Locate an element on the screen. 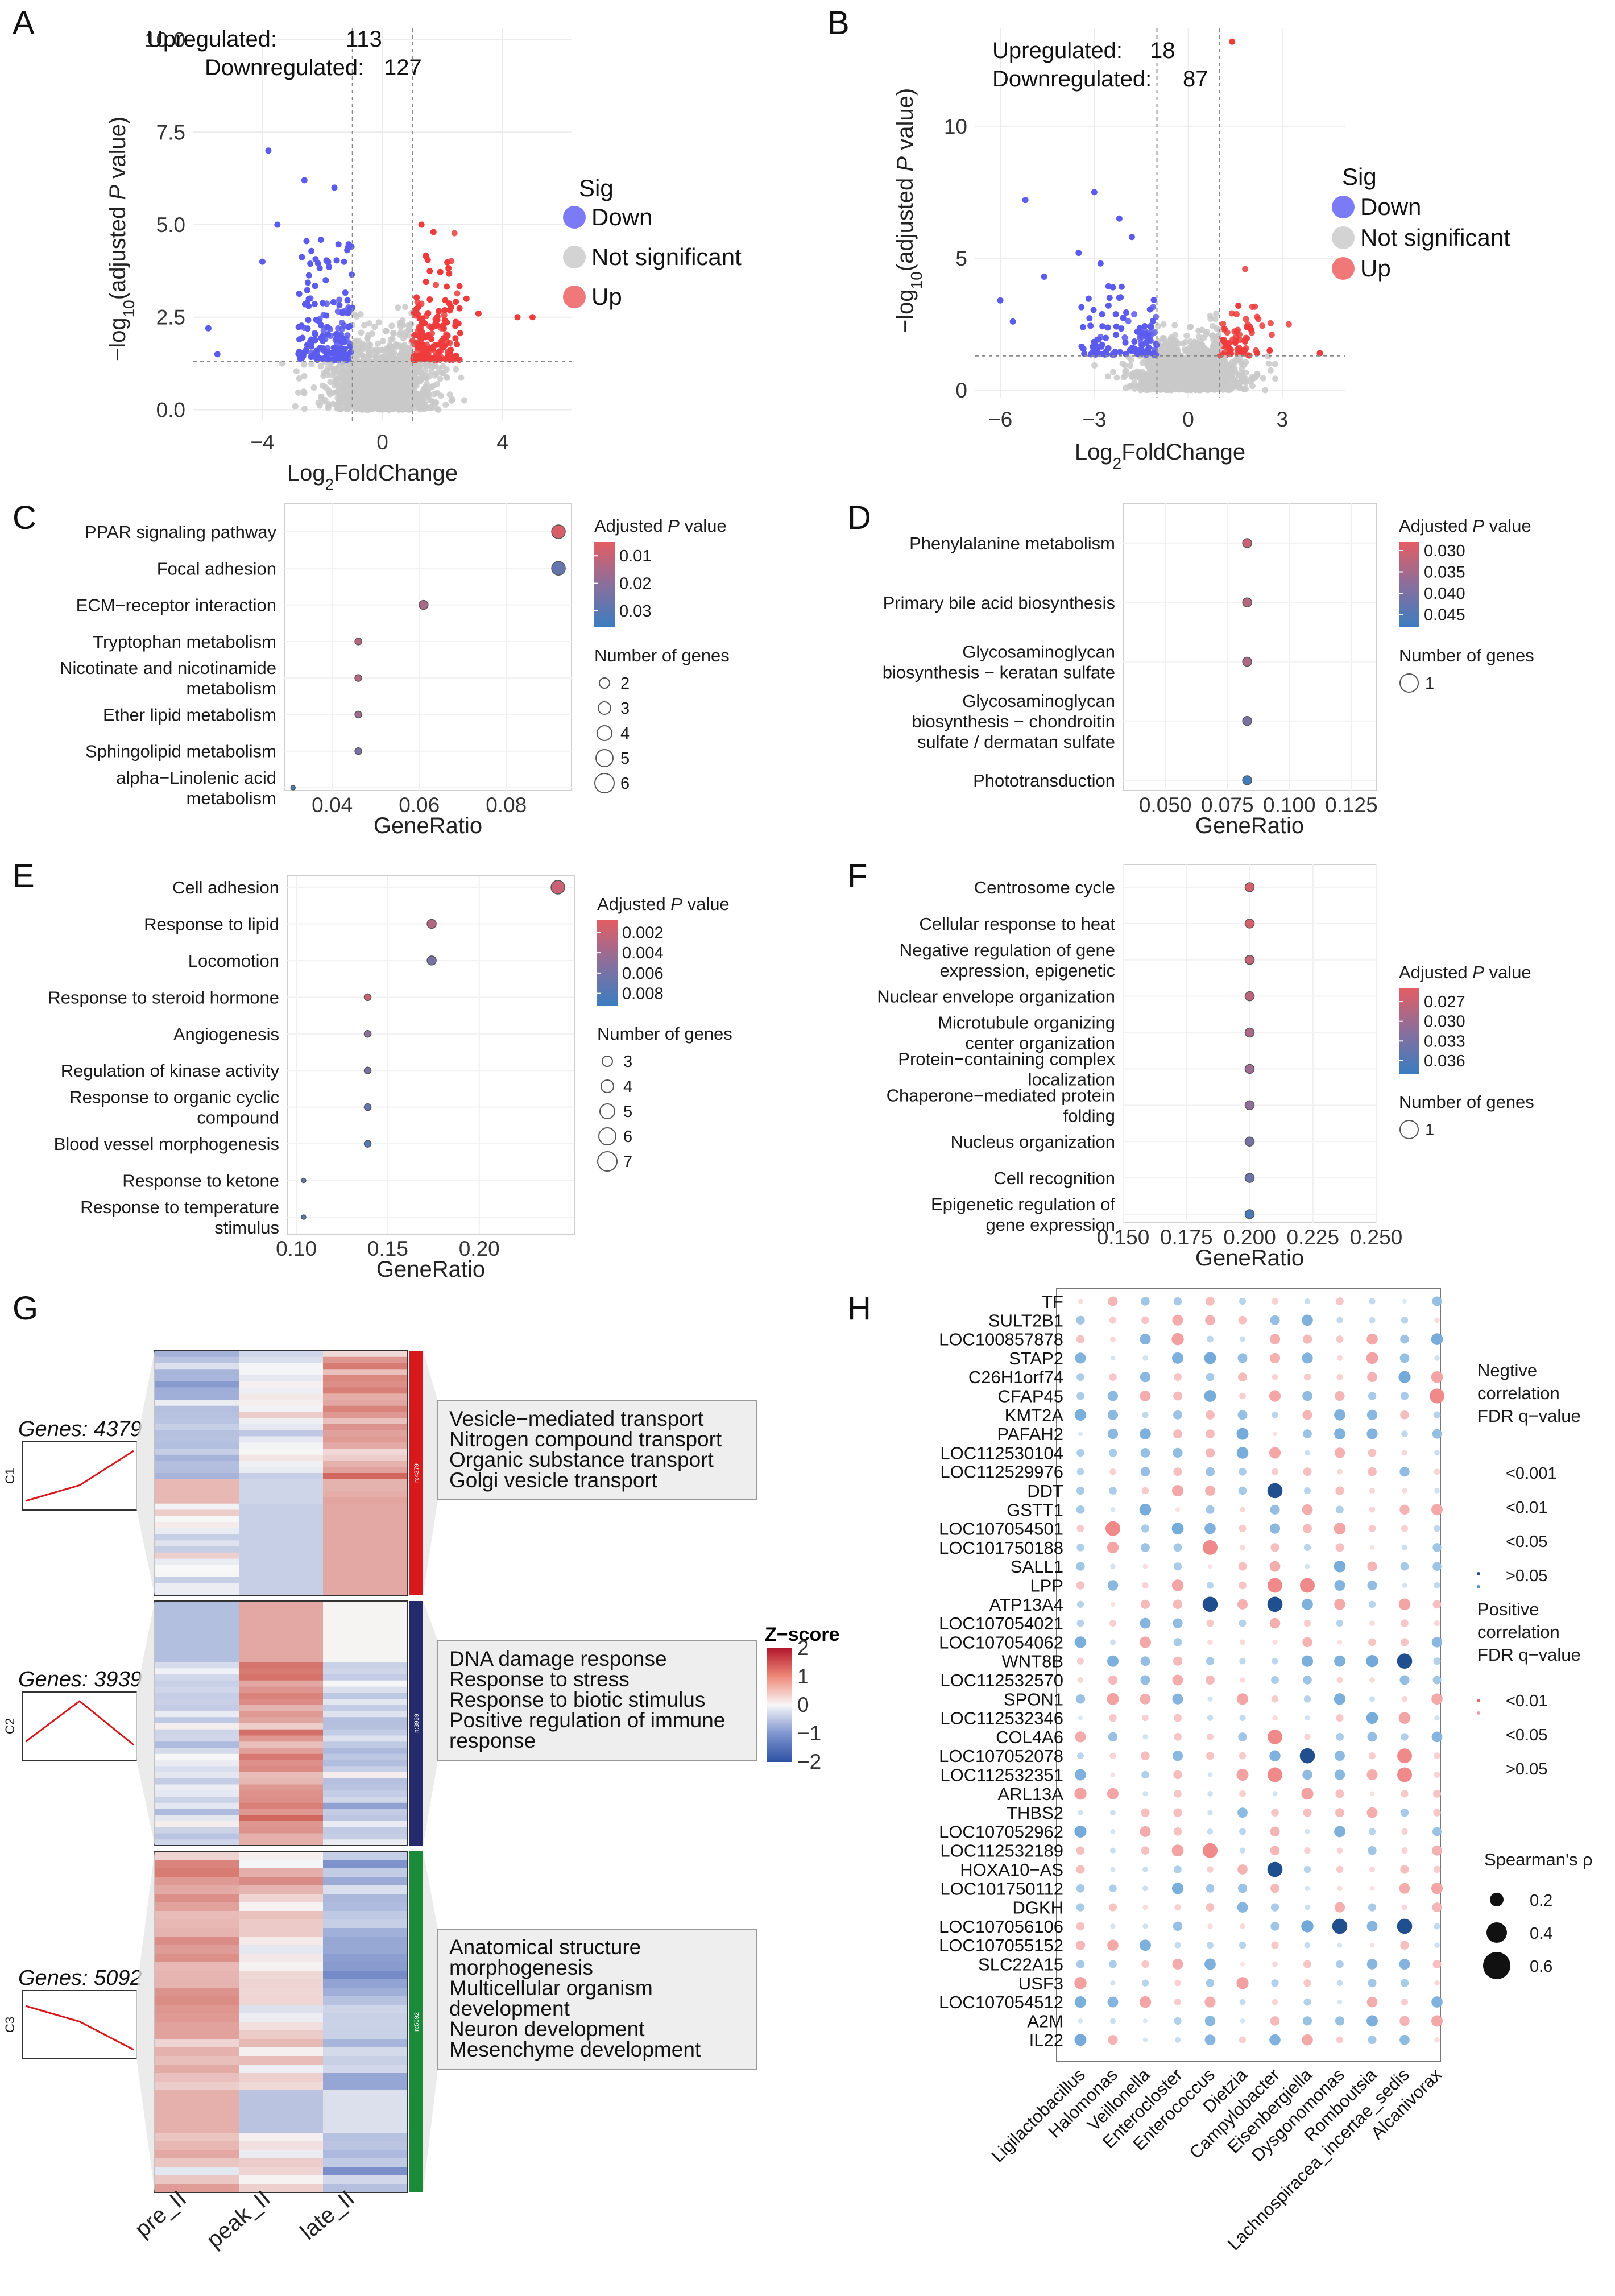  cluster-term: Positive regulation of immune is located at coordinates (587, 1720).